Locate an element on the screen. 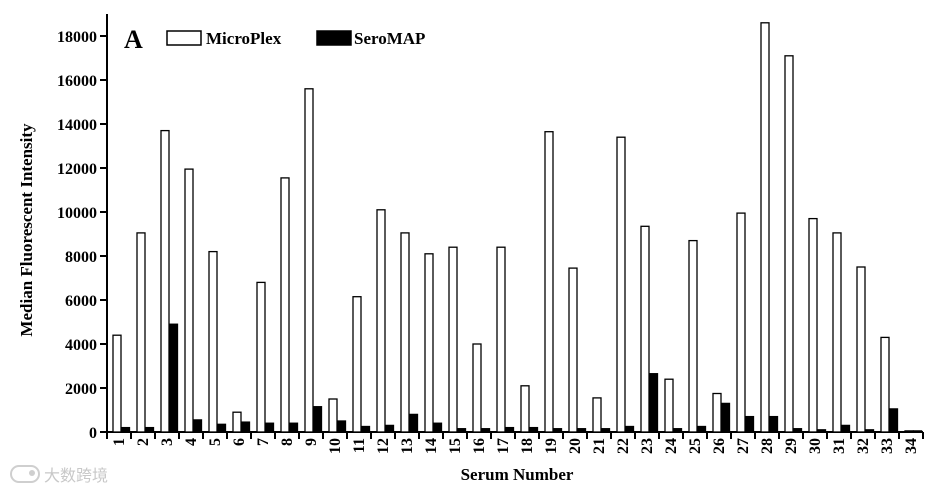  x-tick-label: 29 is located at coordinates (791, 446).